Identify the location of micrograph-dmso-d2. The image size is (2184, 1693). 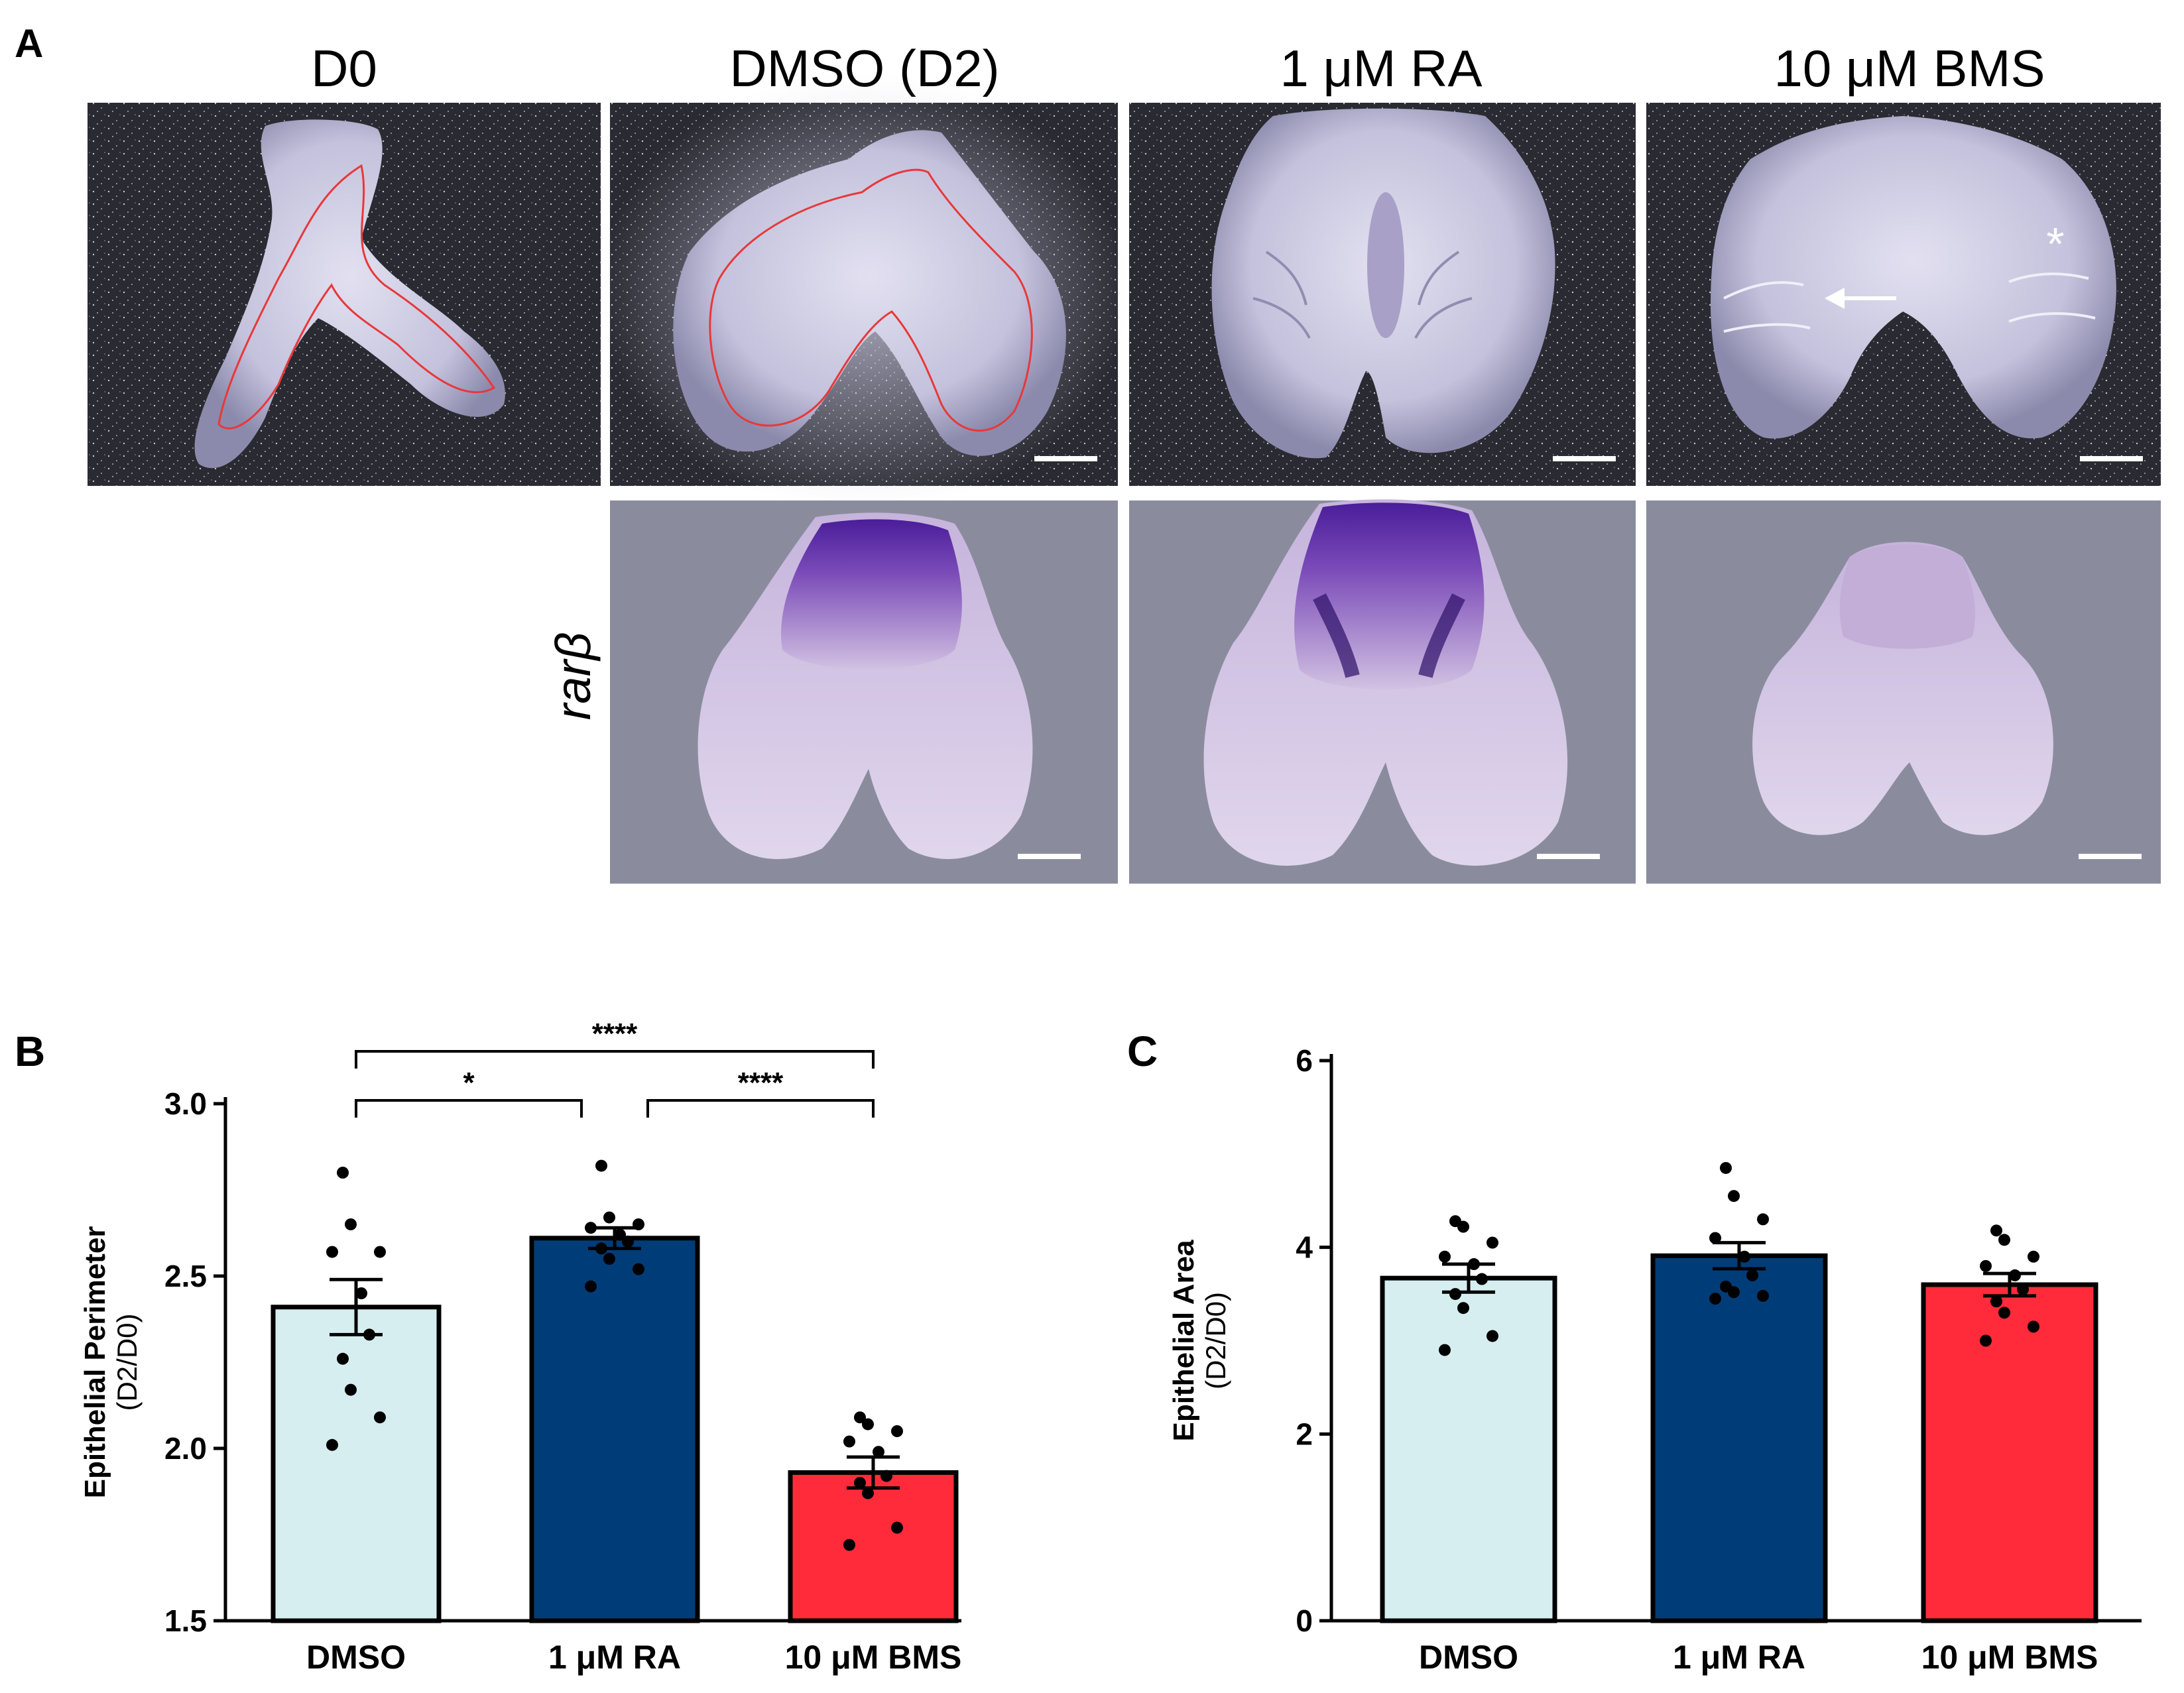
(864, 291).